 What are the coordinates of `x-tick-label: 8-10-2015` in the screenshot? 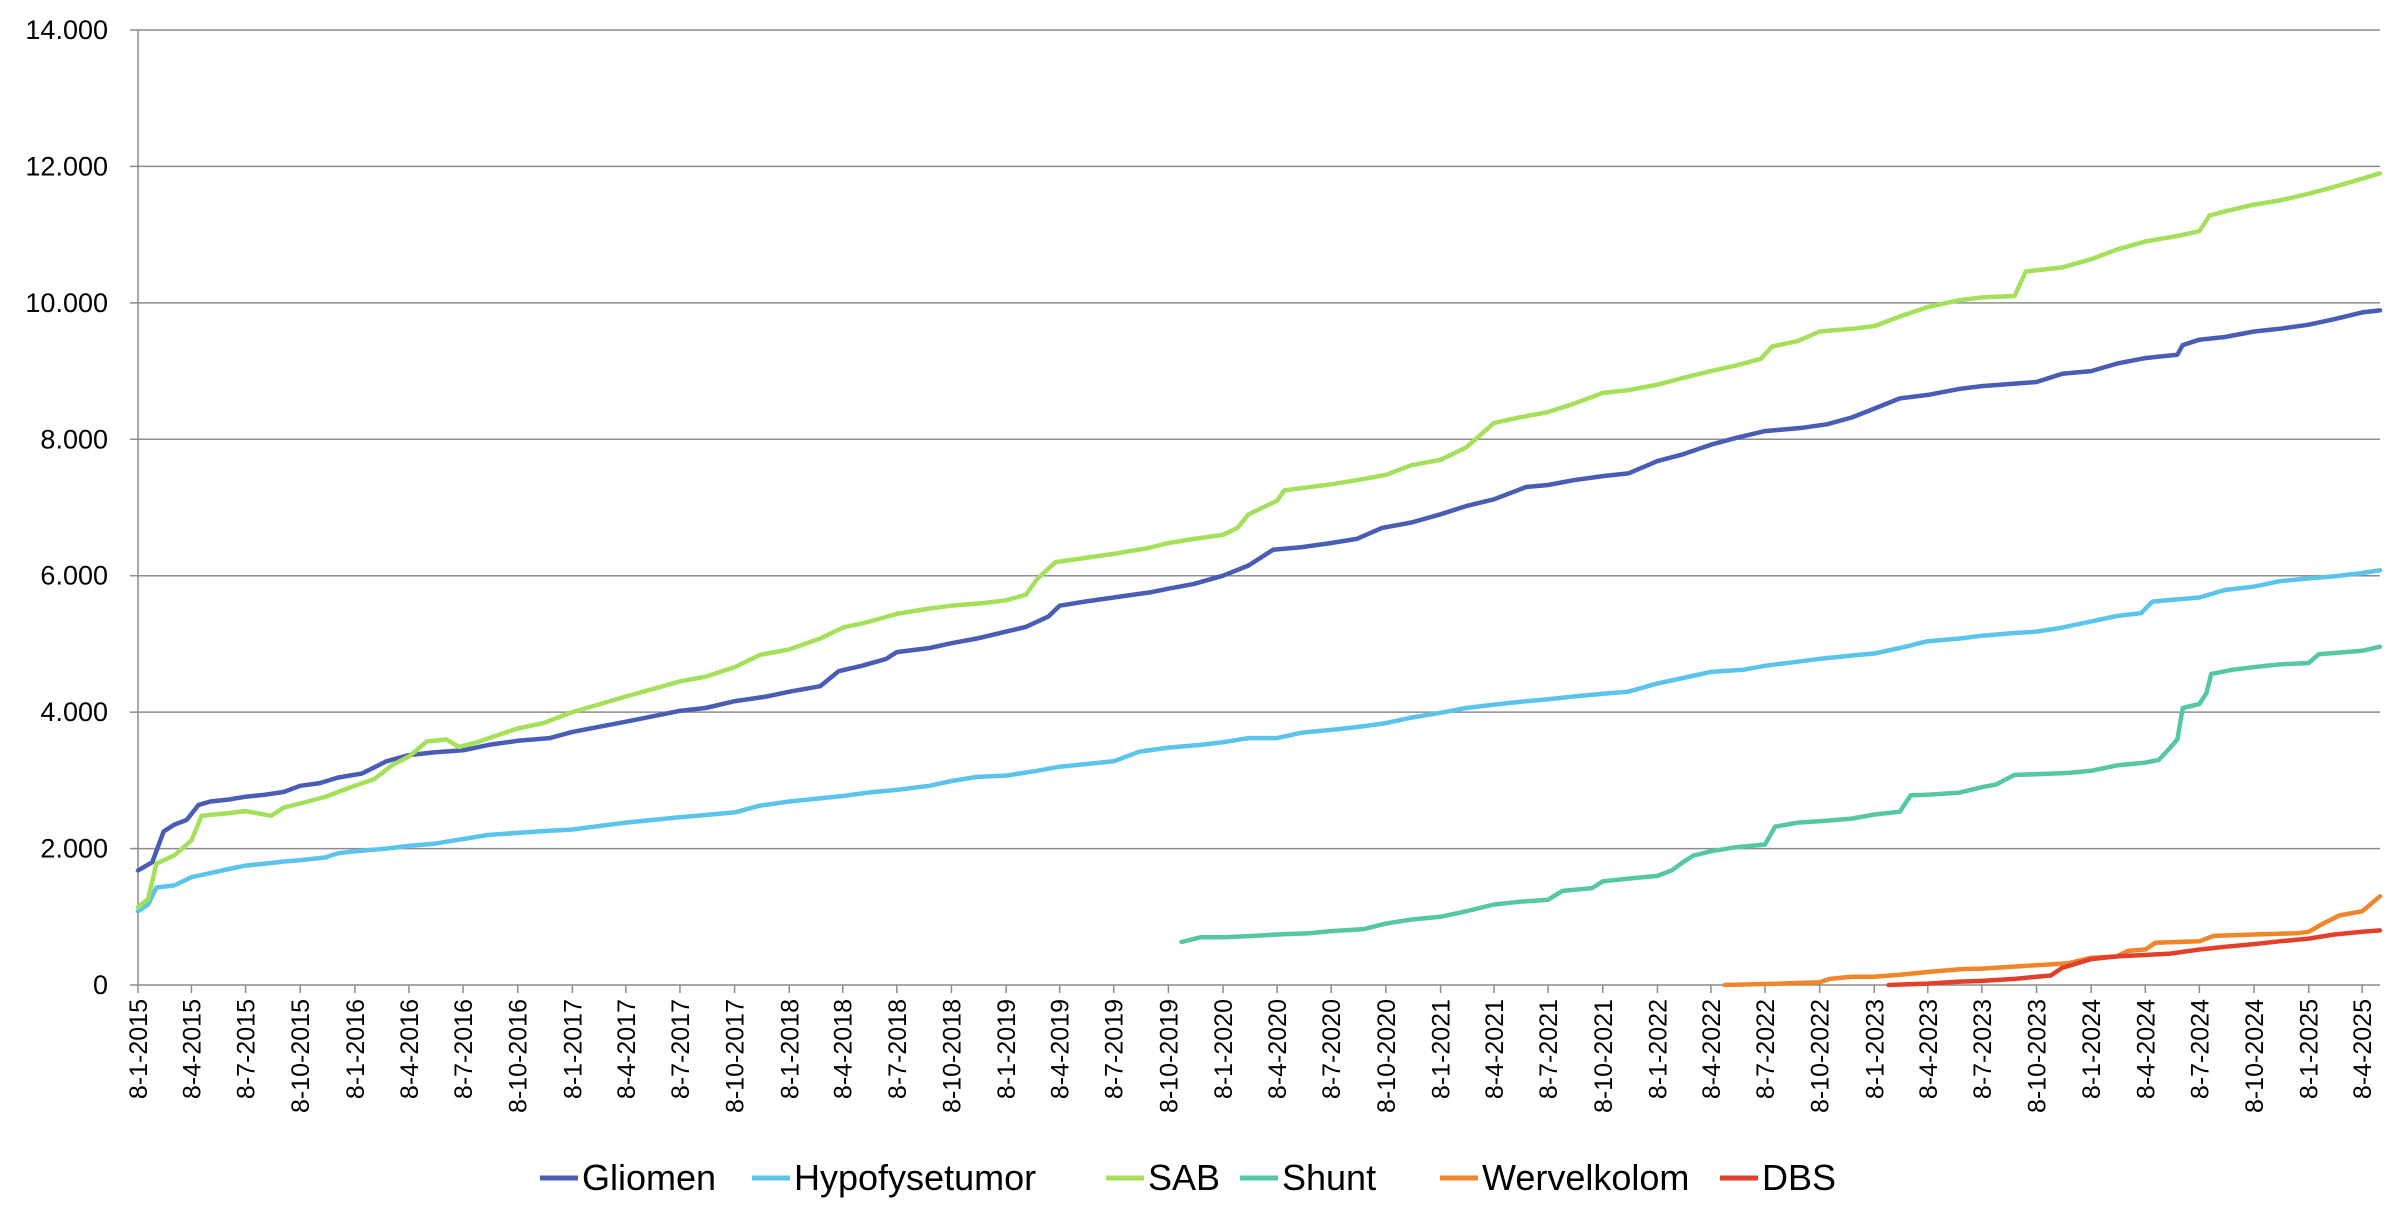 It's located at (301, 1056).